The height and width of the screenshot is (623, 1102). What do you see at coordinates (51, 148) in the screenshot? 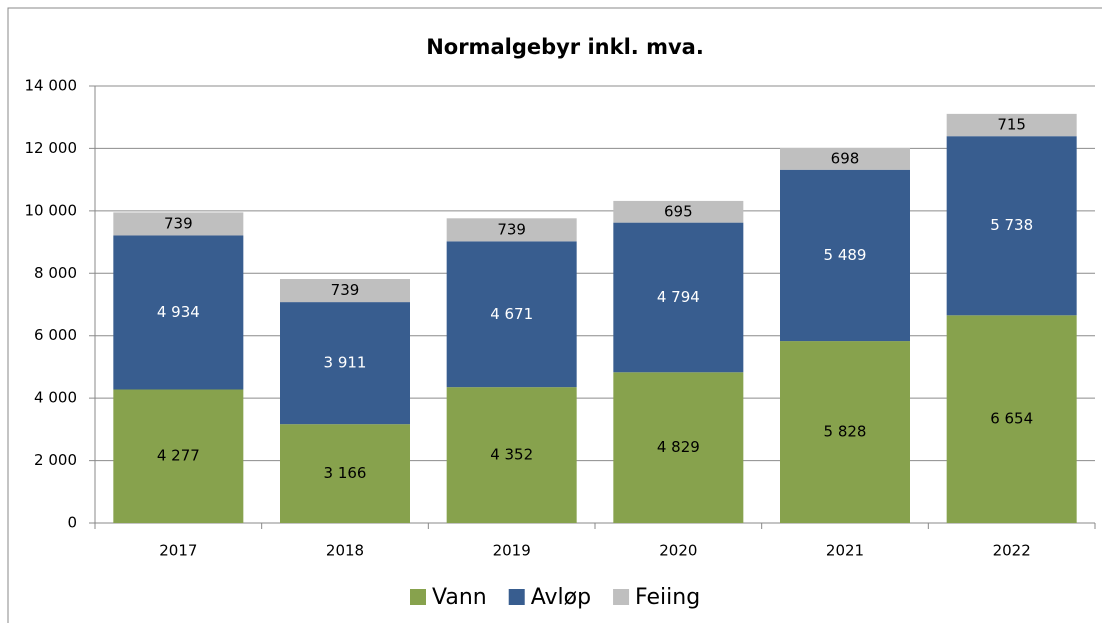
I see `y-tick-label: 12 000` at bounding box center [51, 148].